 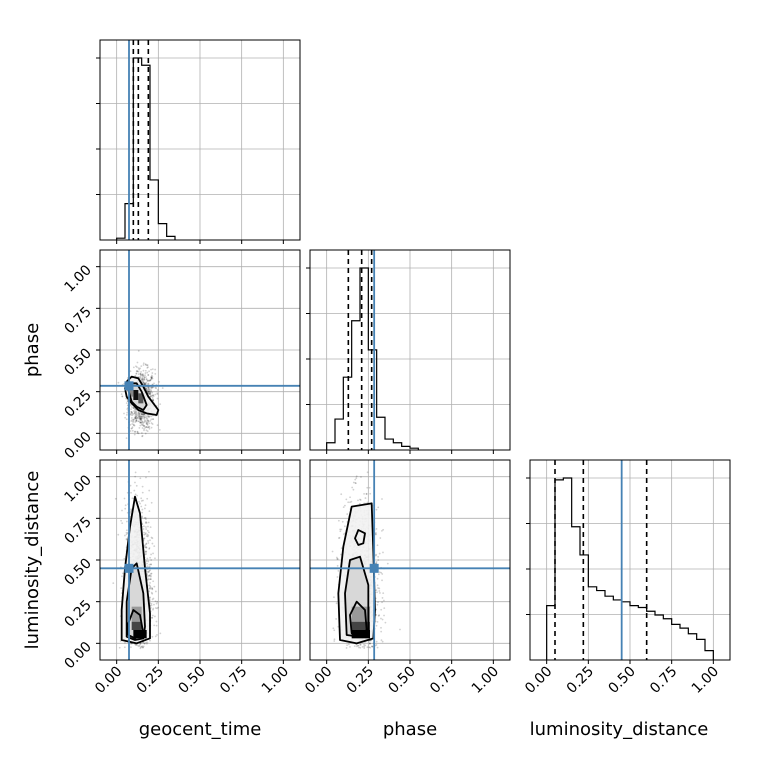 What do you see at coordinates (136, 625) in the screenshot?
I see `density-bin` at bounding box center [136, 625].